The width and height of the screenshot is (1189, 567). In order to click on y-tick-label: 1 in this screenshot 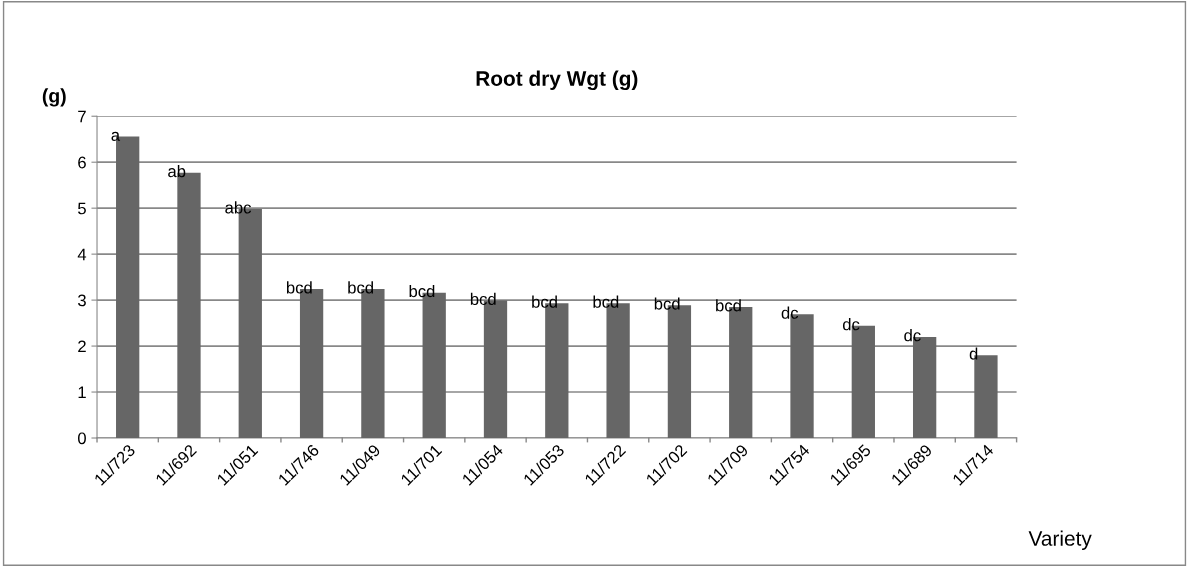, I will do `click(82, 392)`.